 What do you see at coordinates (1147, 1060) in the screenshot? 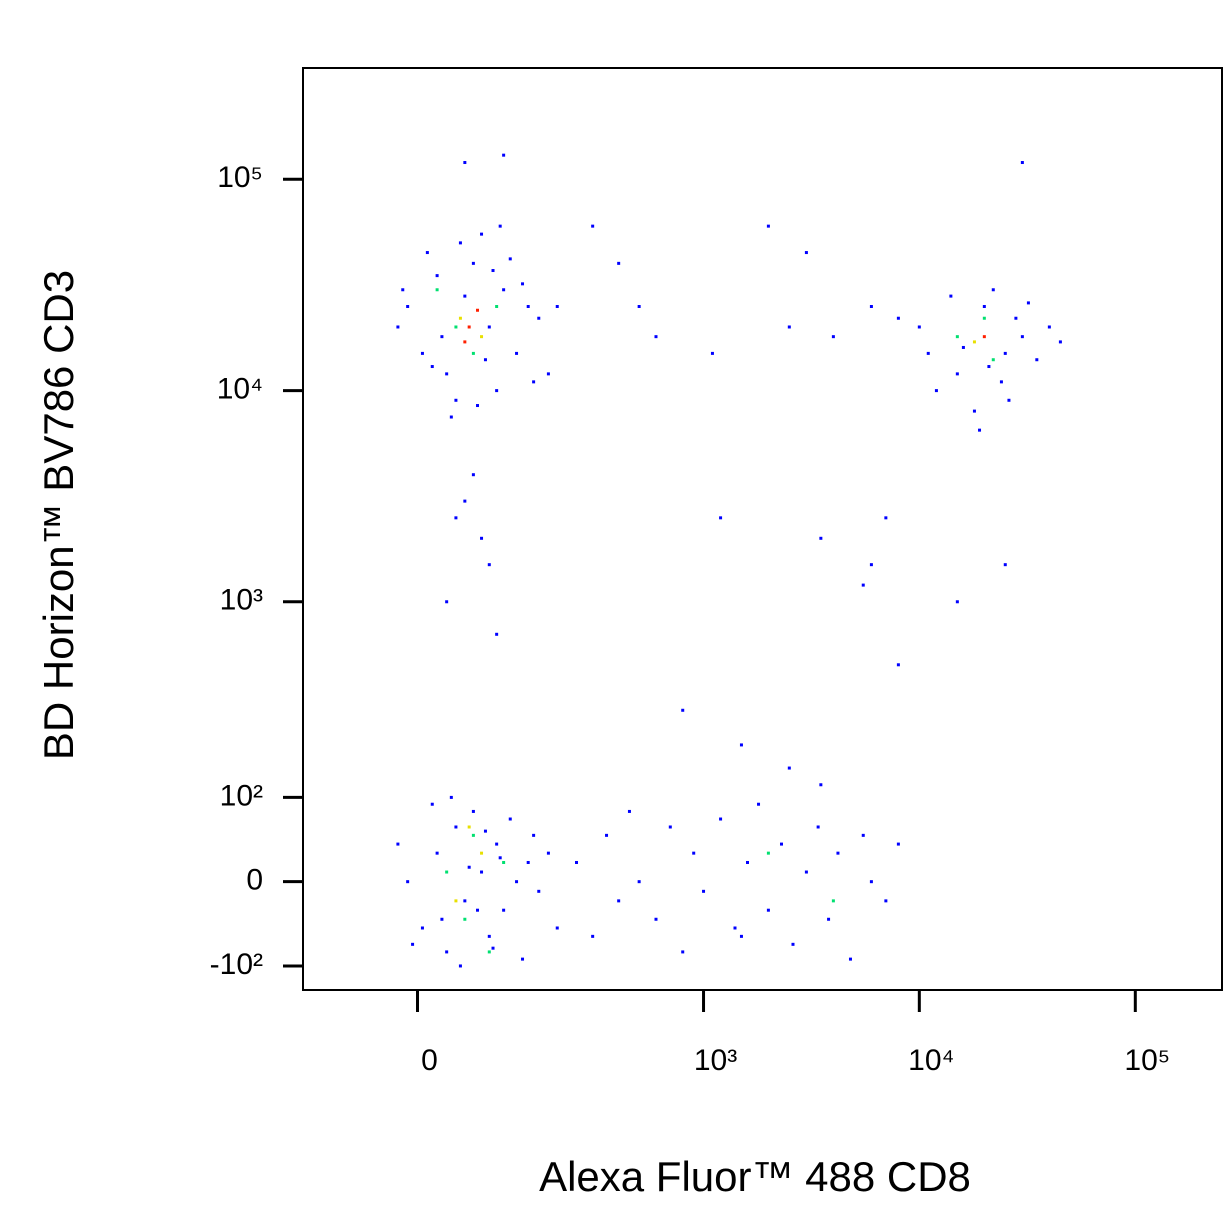
I see `x-tick-label: 10⁵` at bounding box center [1147, 1060].